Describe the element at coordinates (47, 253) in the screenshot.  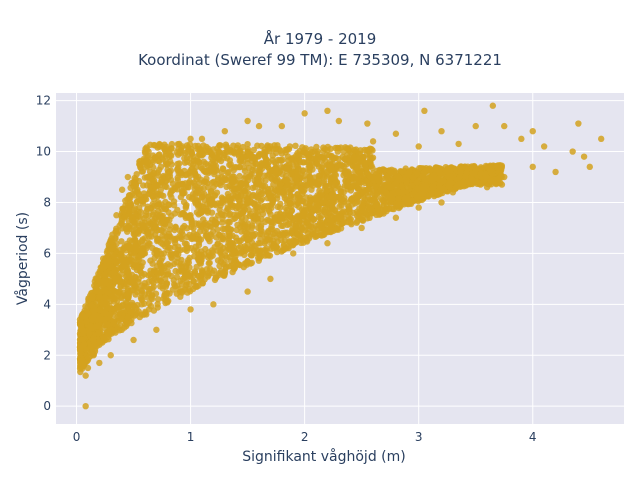
I see `y-tick-label: 6` at that location.